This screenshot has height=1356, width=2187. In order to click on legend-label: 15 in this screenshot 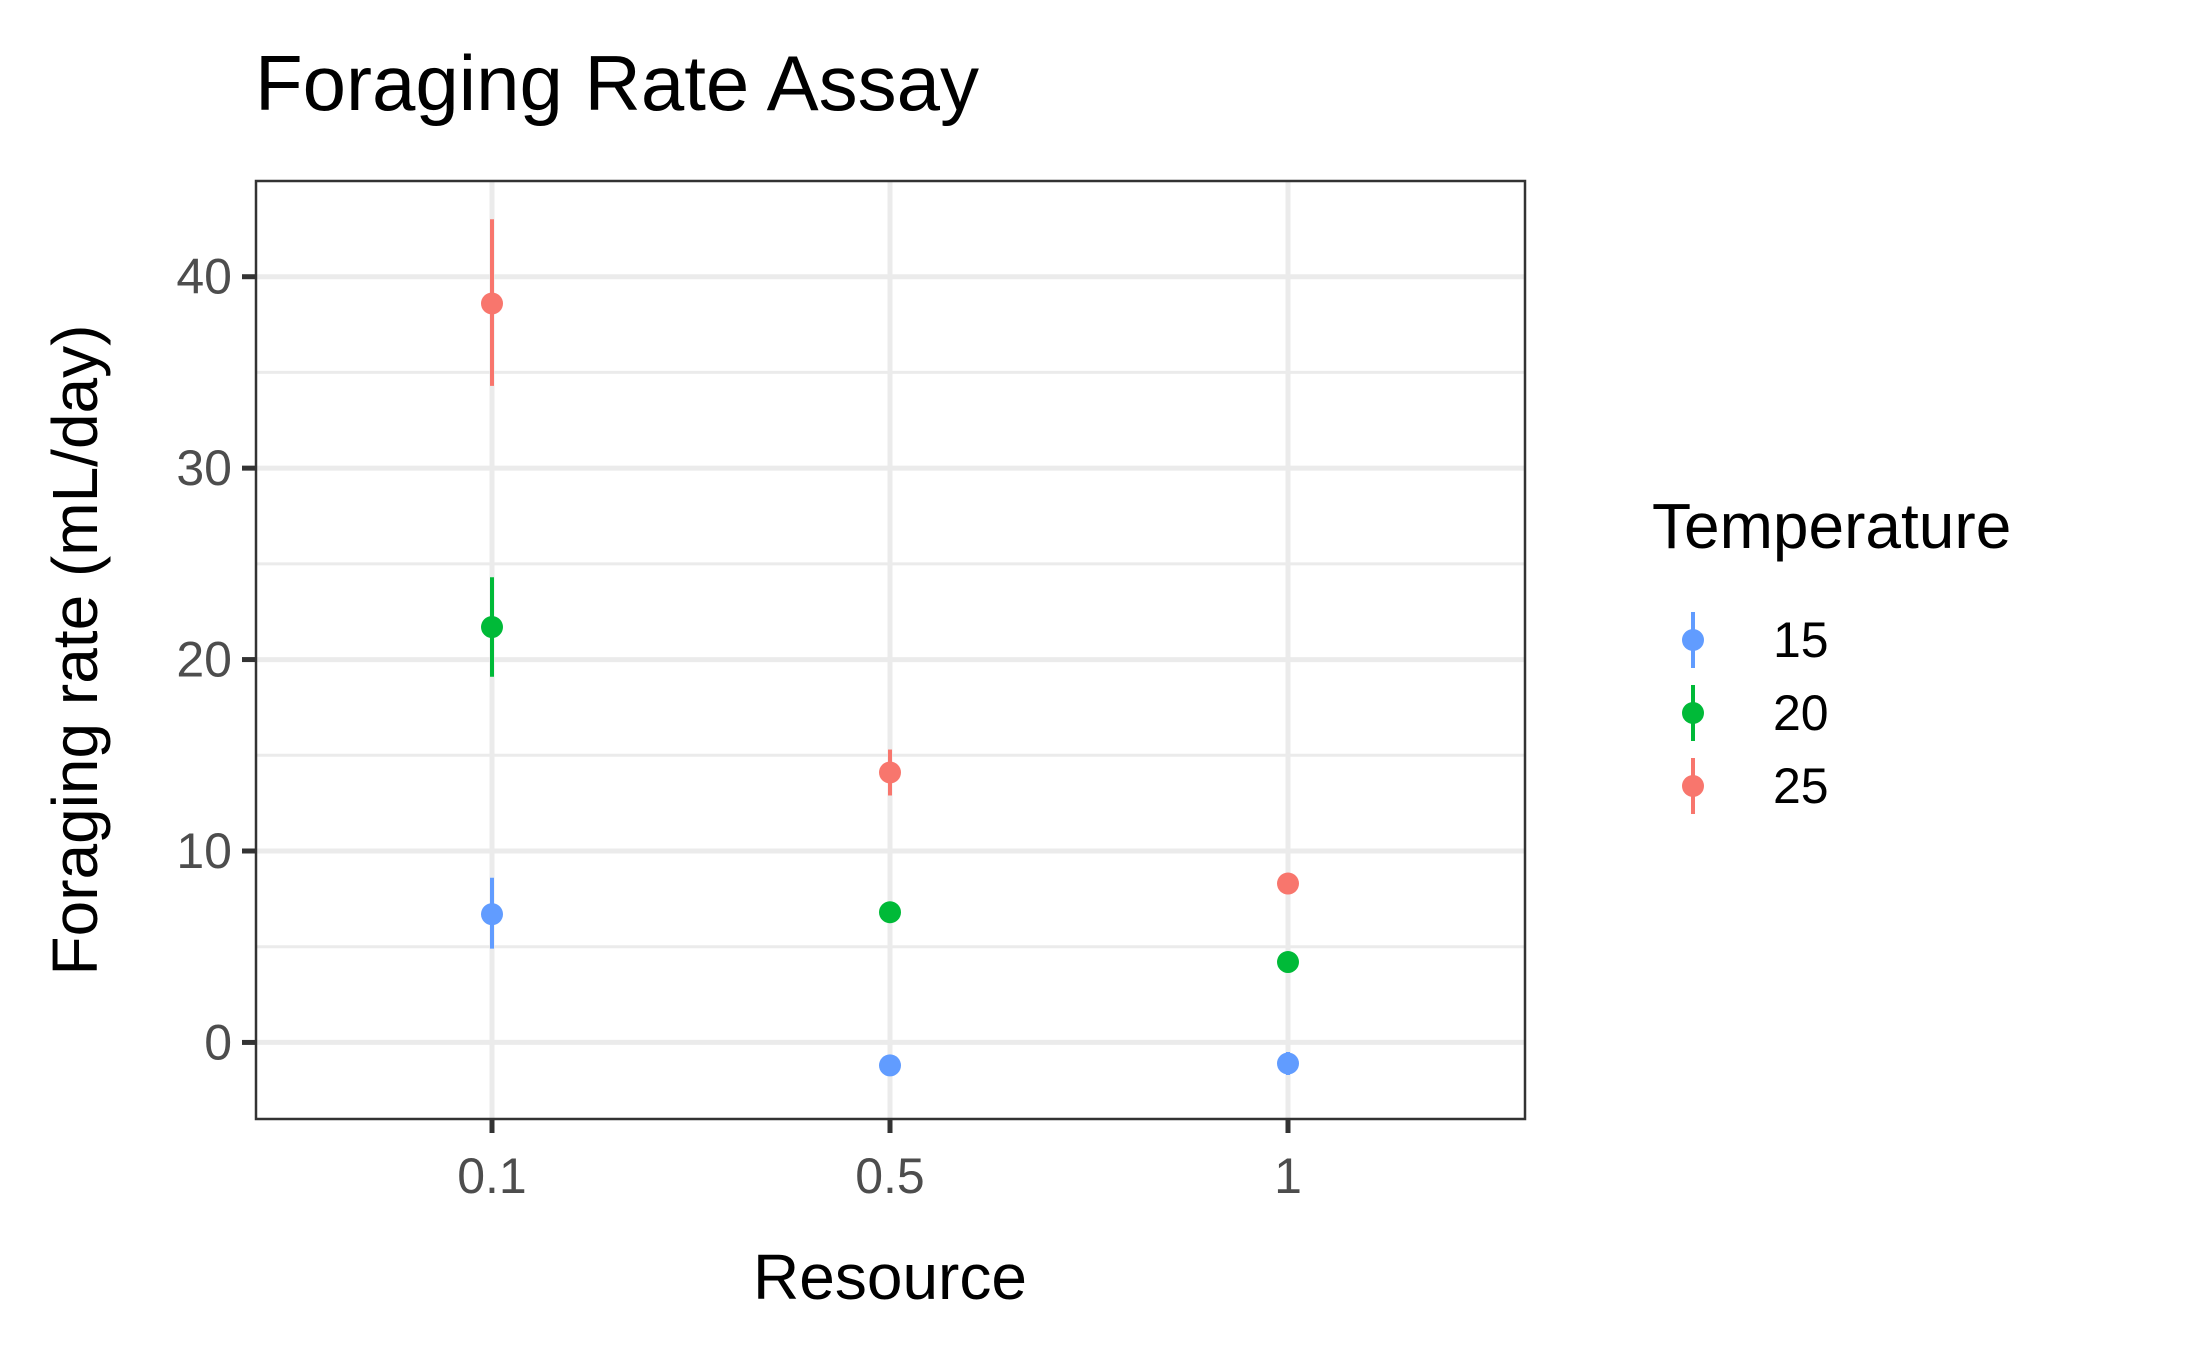, I will do `click(1801, 640)`.